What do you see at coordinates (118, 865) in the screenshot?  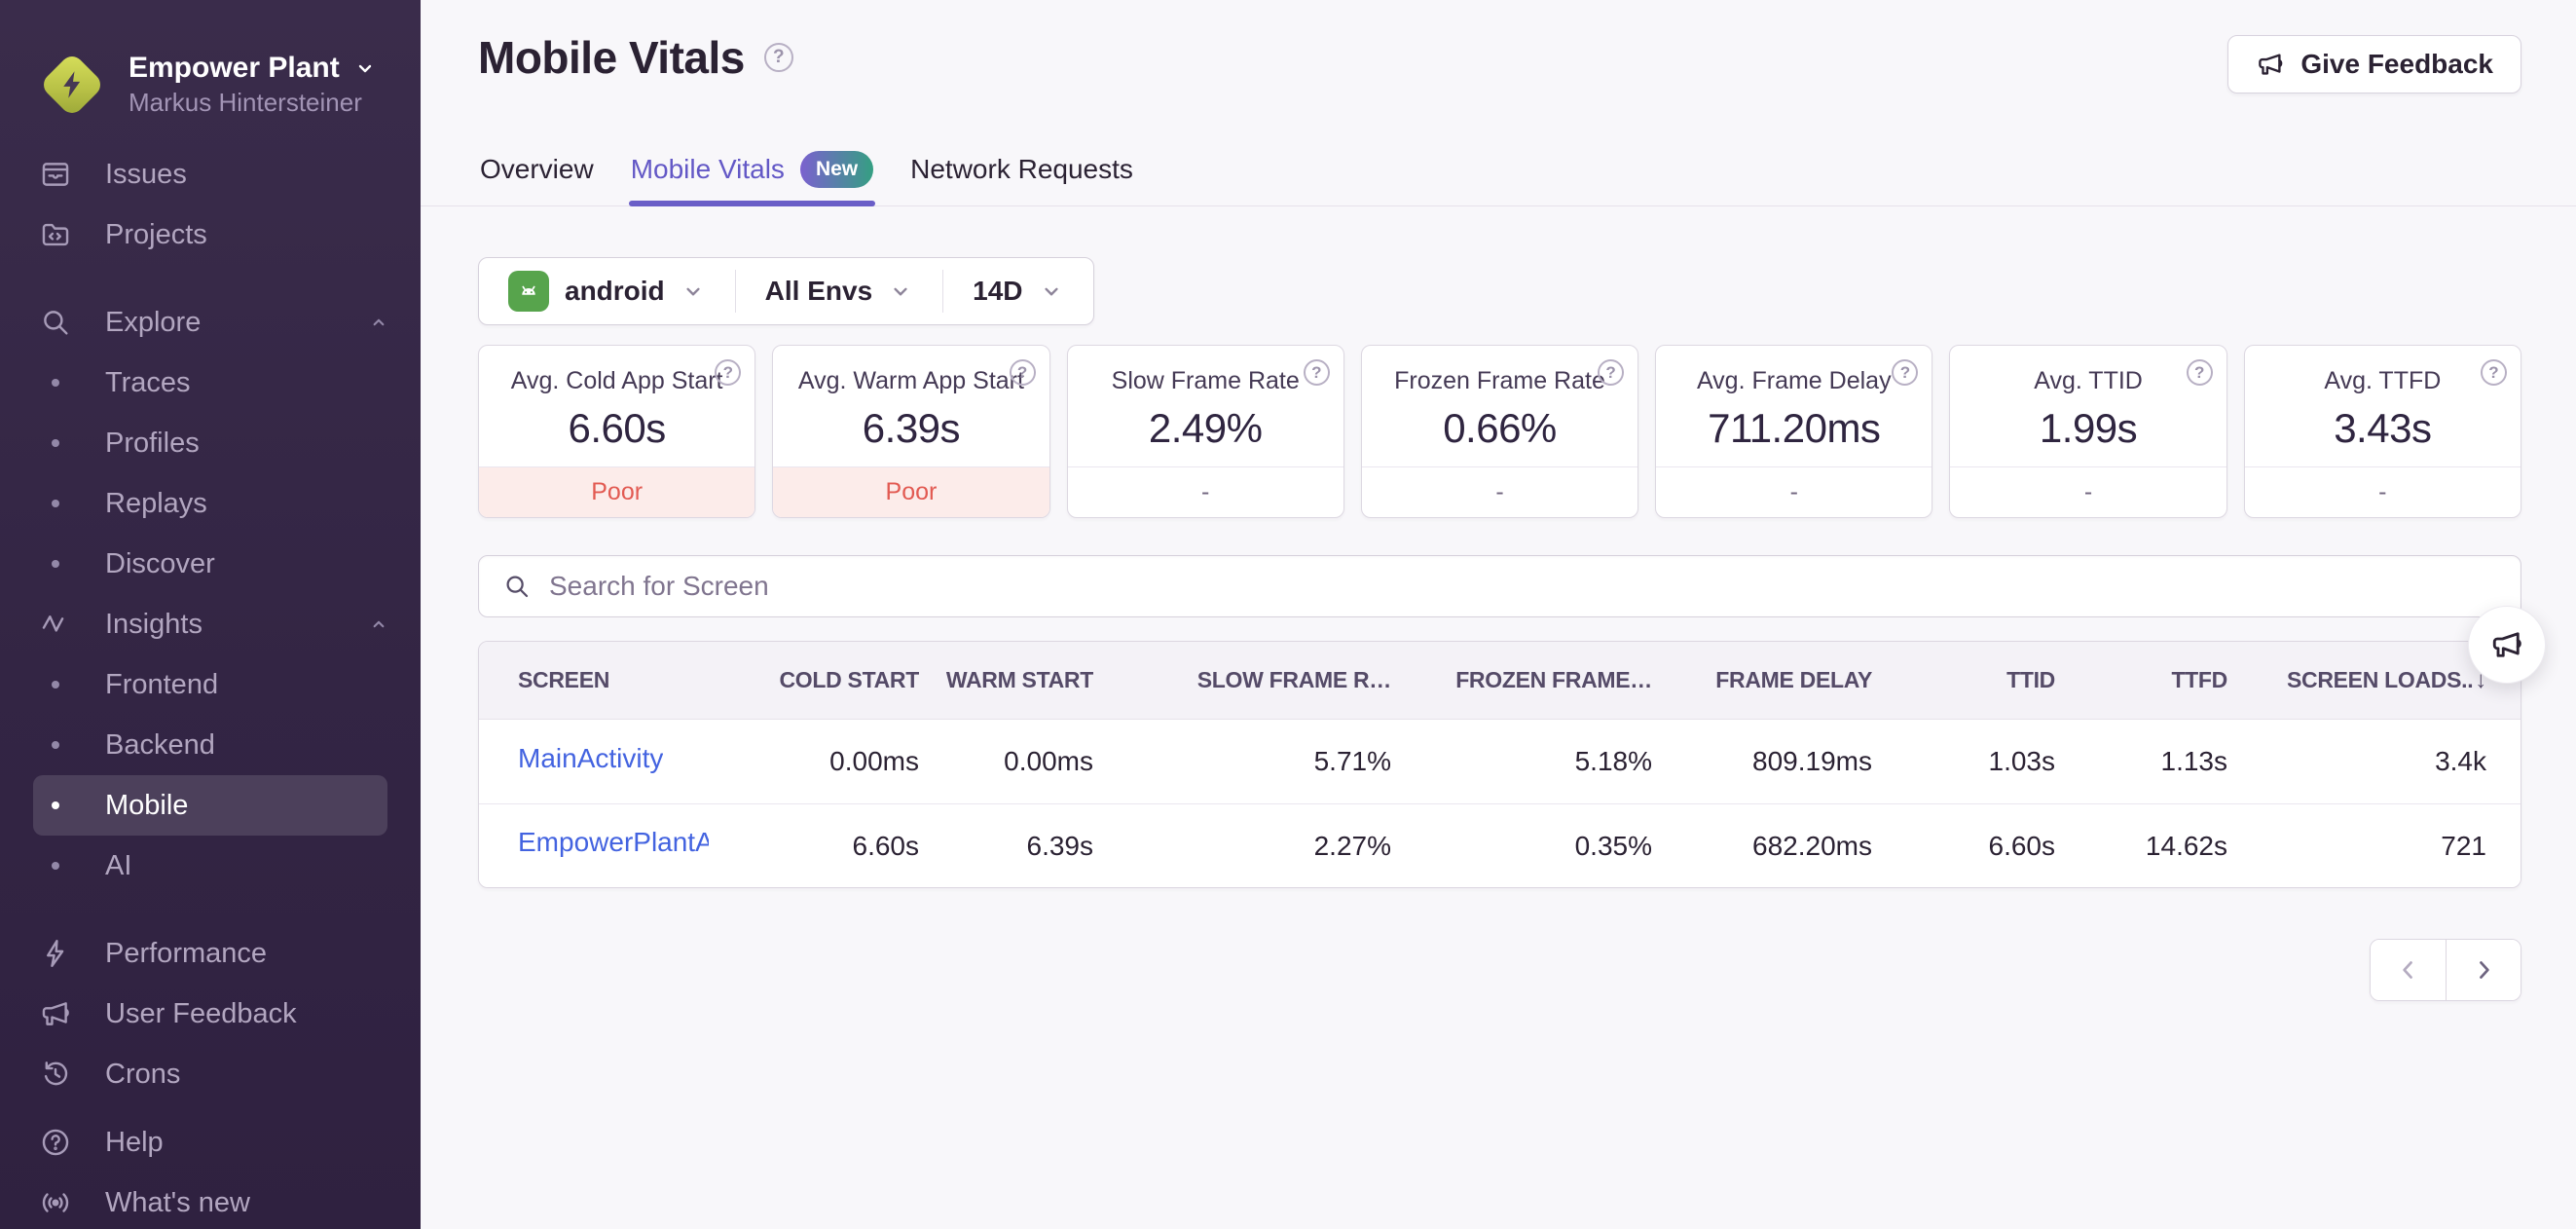 I see `sidebar-item-label: AI` at bounding box center [118, 865].